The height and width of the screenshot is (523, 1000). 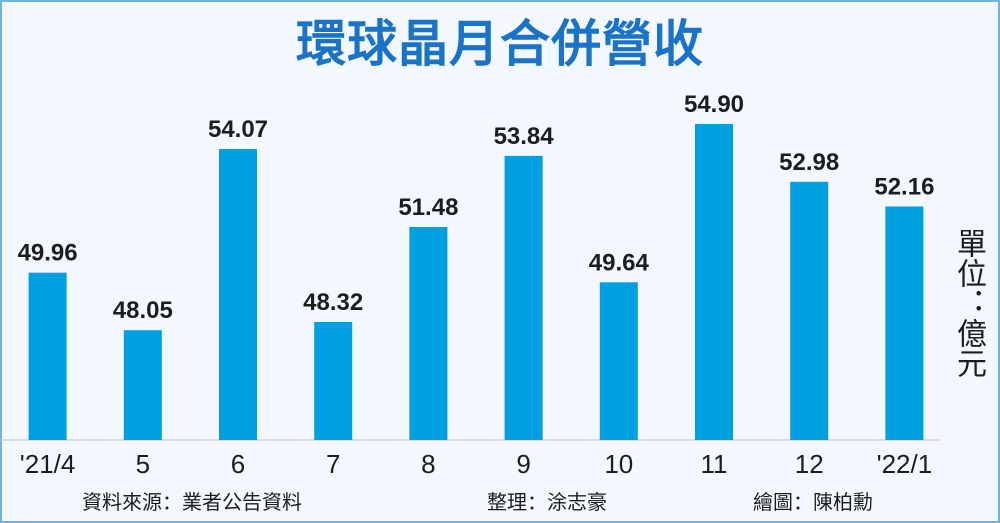 What do you see at coordinates (428, 464) in the screenshot?
I see `x-tick-label-4: 8` at bounding box center [428, 464].